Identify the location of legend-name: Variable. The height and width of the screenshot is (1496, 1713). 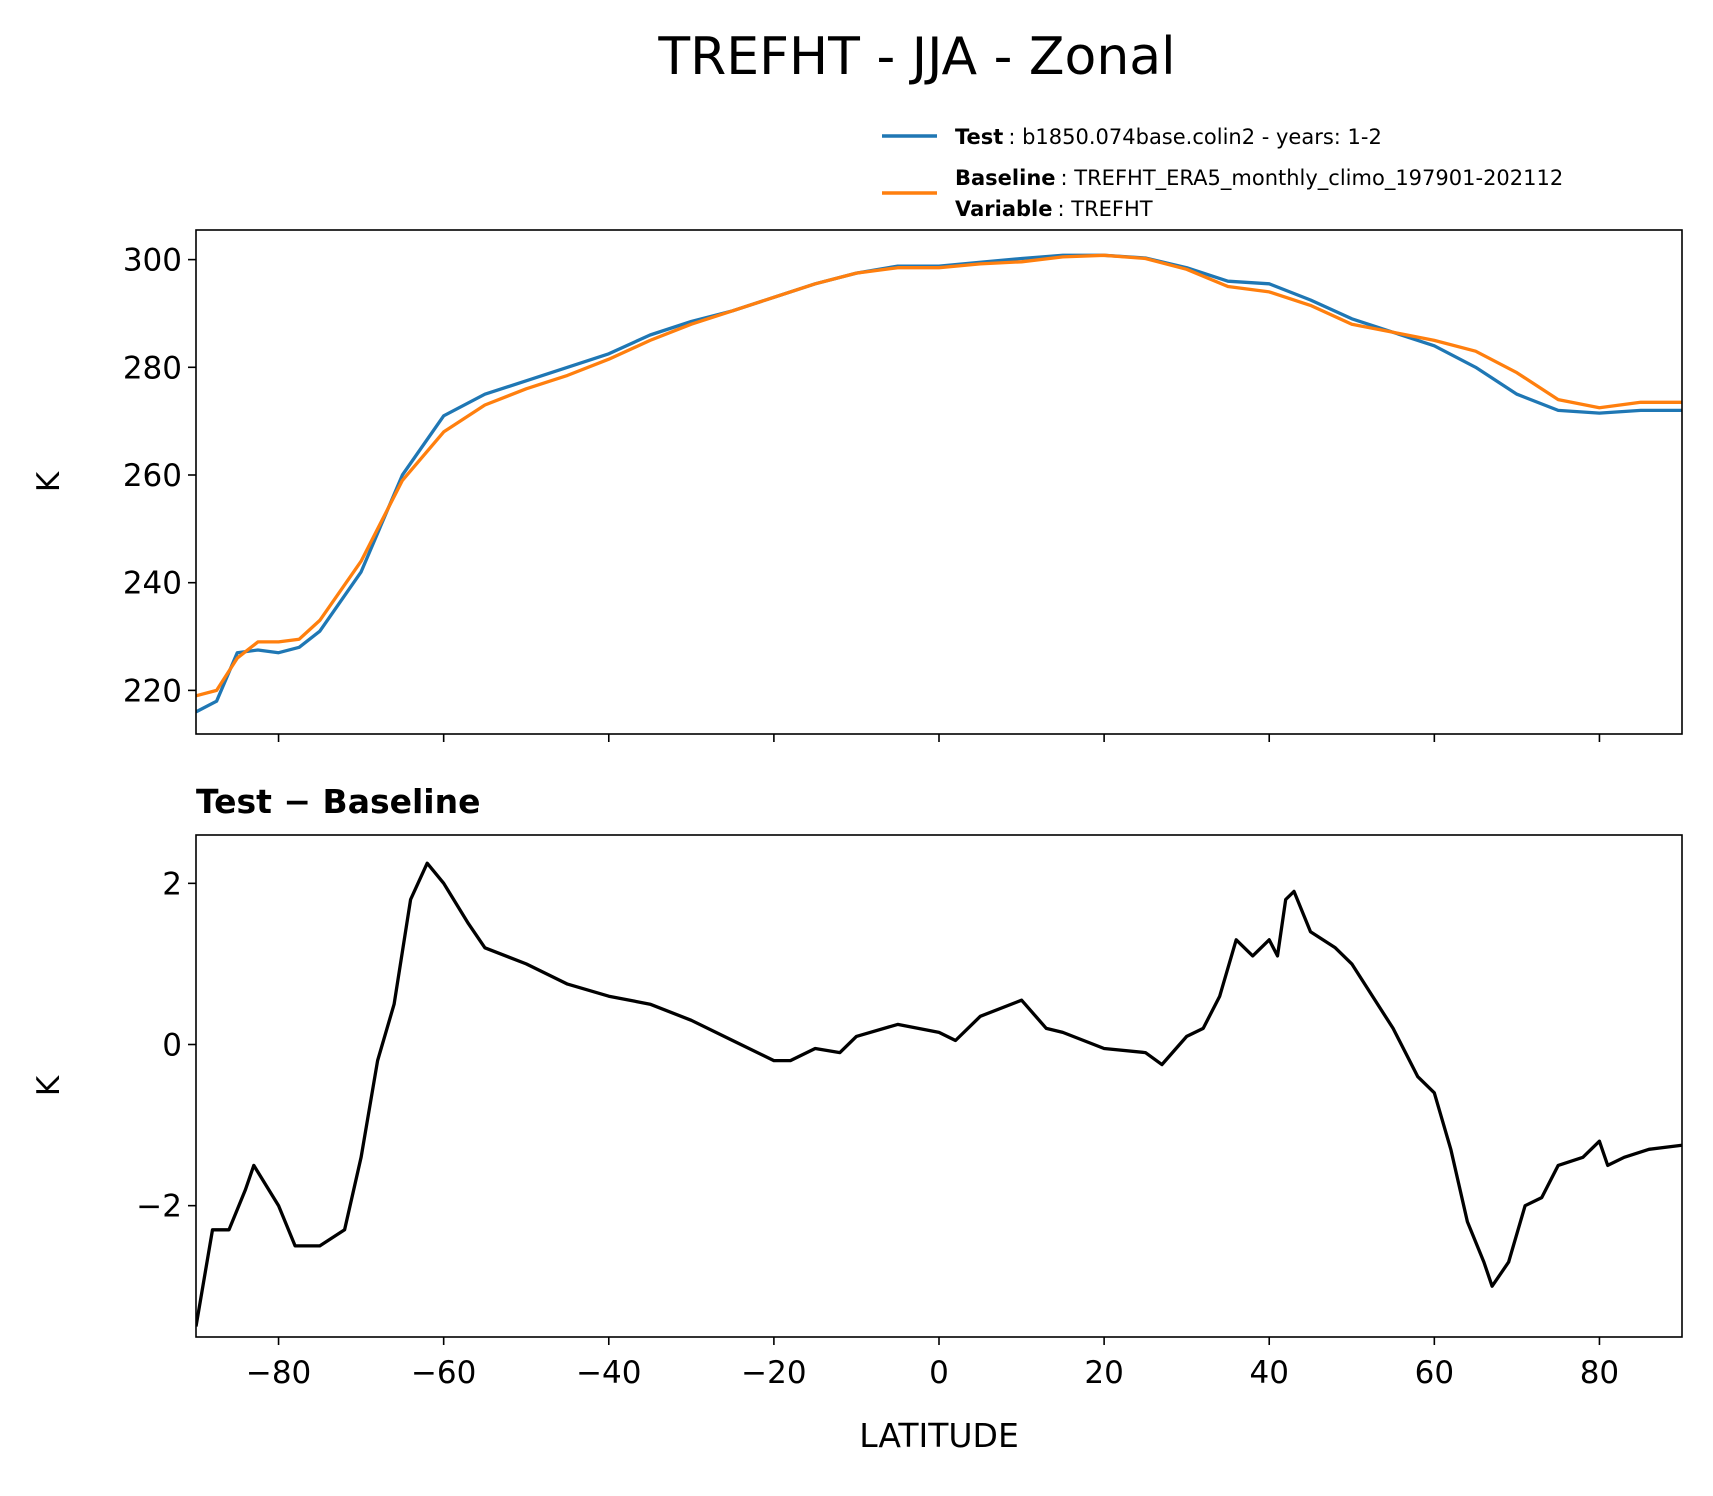
(1003, 209).